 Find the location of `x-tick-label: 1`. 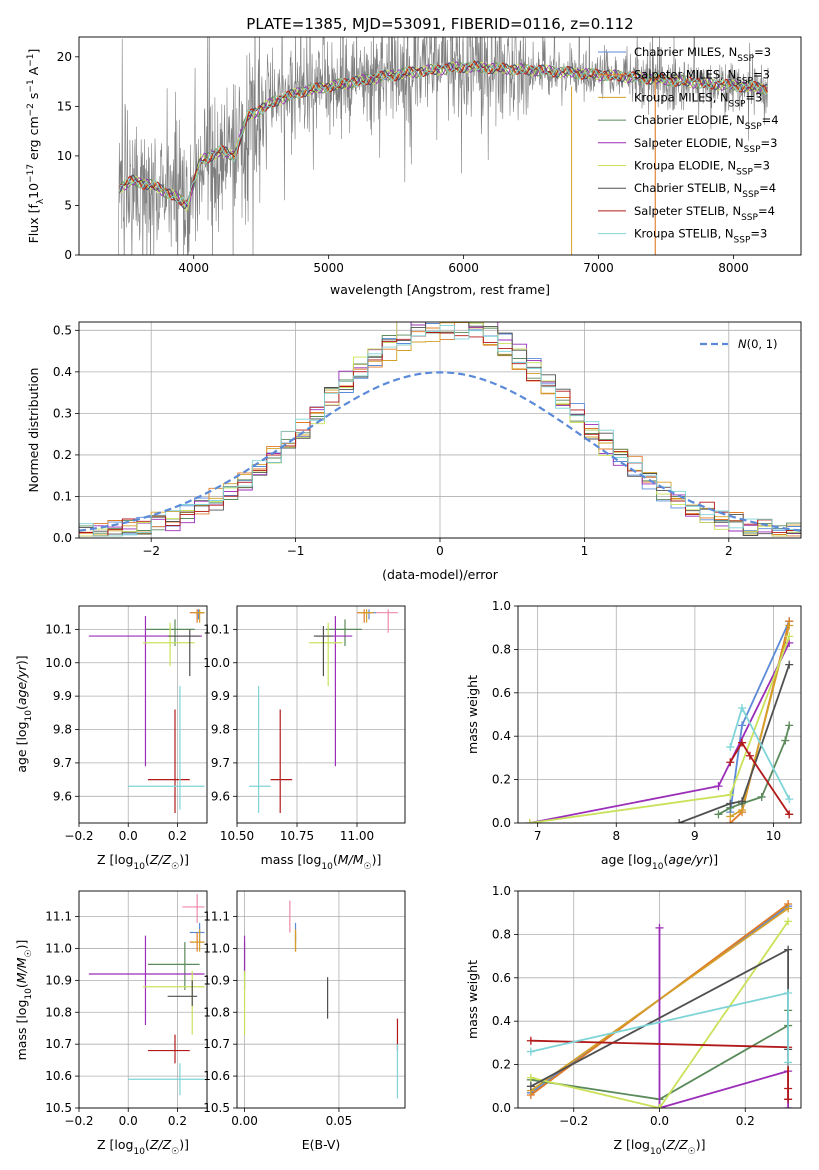

x-tick-label: 1 is located at coordinates (585, 551).